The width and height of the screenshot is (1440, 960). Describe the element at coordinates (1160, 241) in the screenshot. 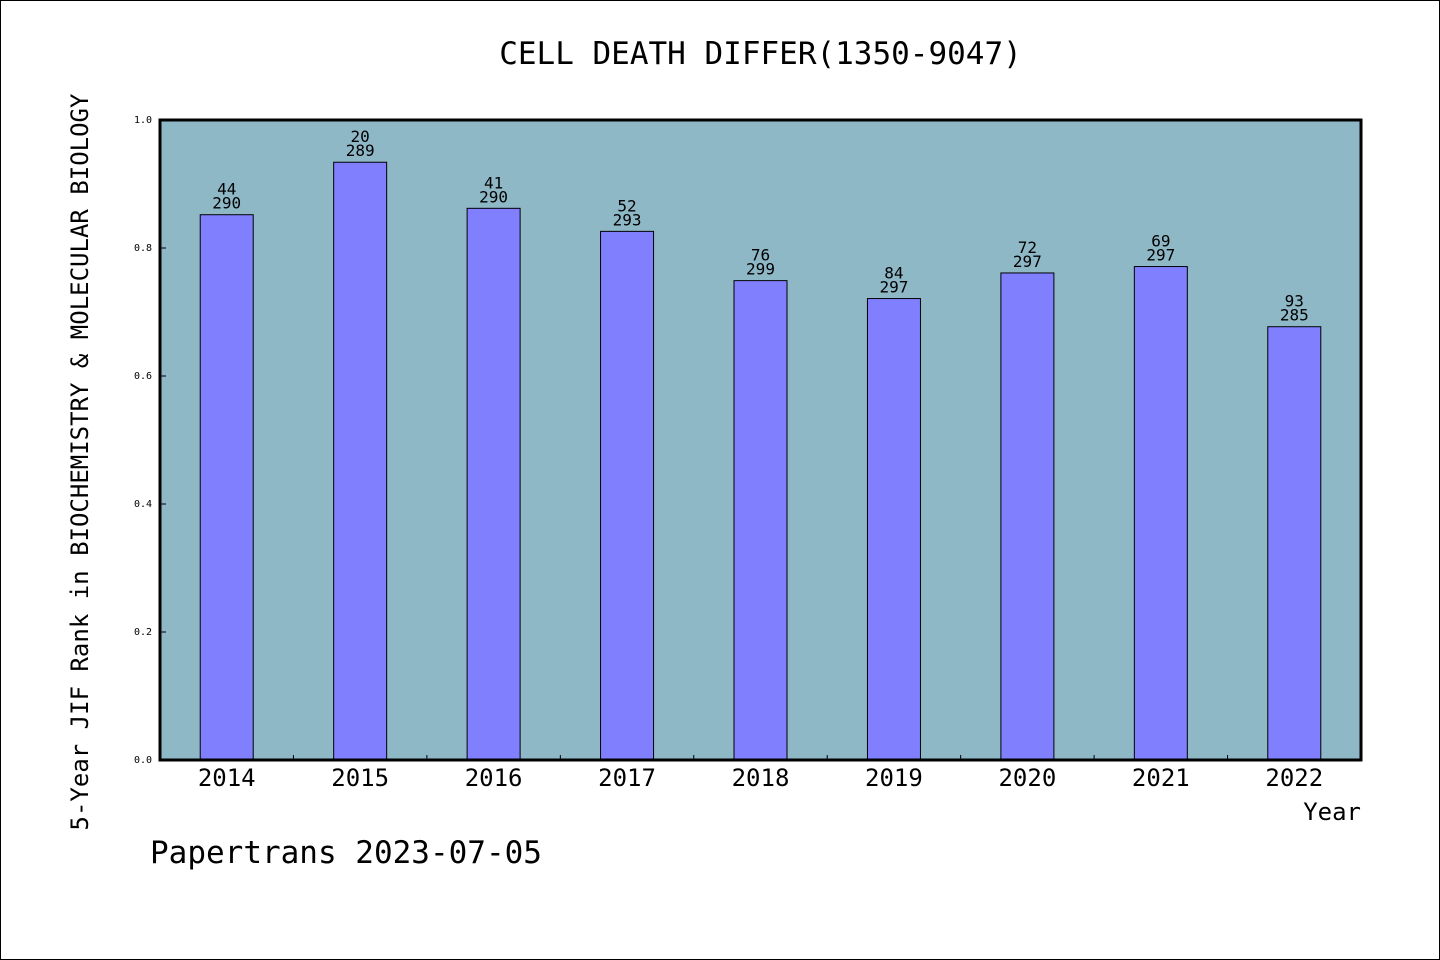

I see `bar-rank-label: 69` at that location.